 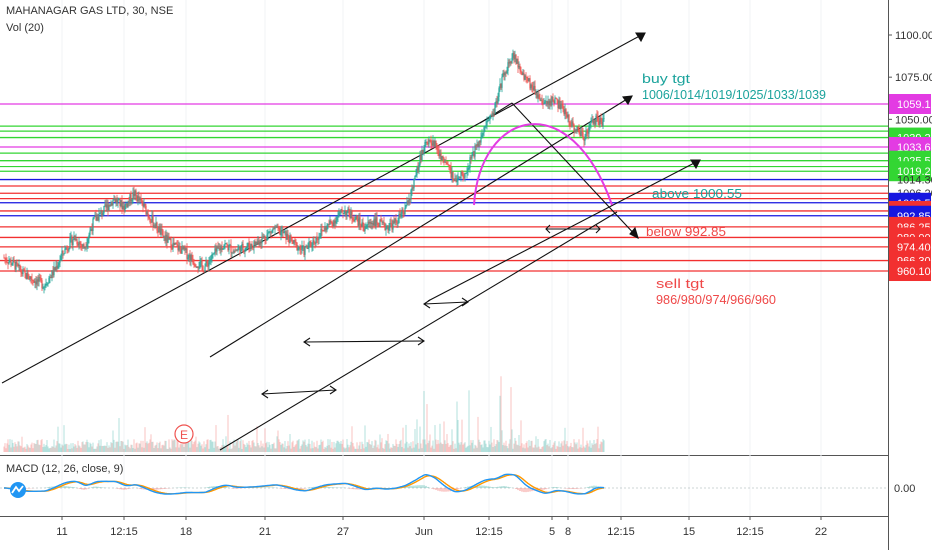 I want to click on time-tick-label: 12:15, so click(x=489, y=532).